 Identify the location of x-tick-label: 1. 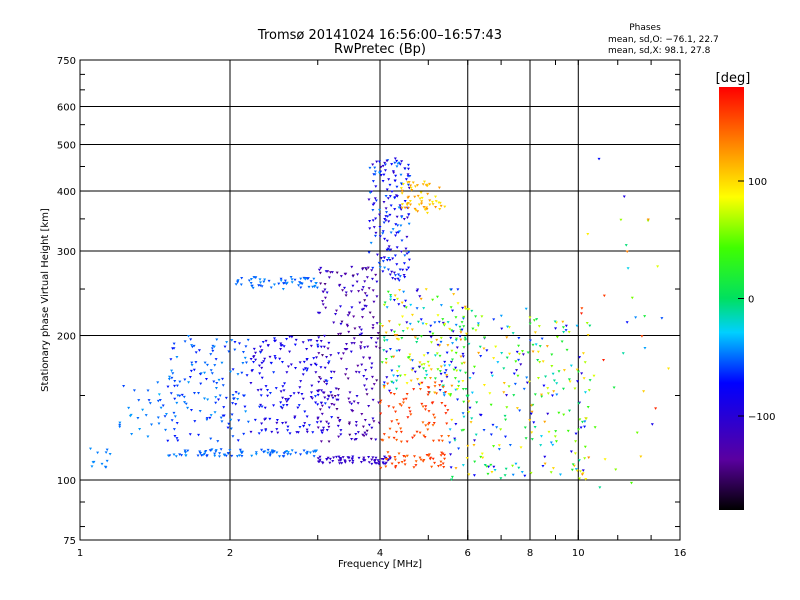
(80, 553).